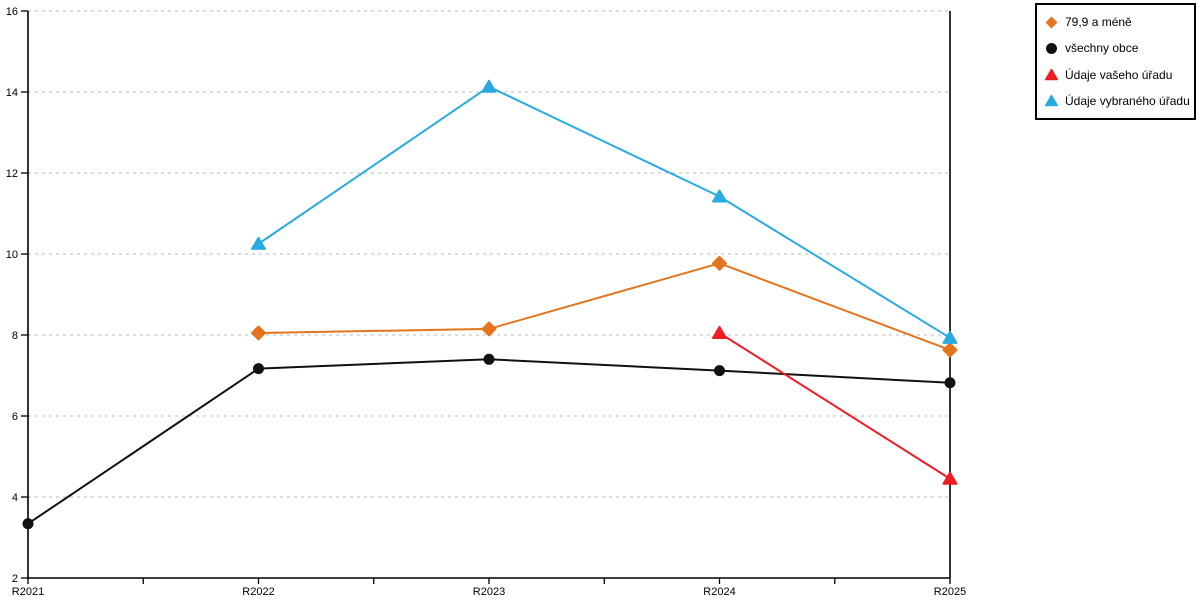 This screenshot has height=600, width=1200. I want to click on series-line-diamond, so click(604, 306).